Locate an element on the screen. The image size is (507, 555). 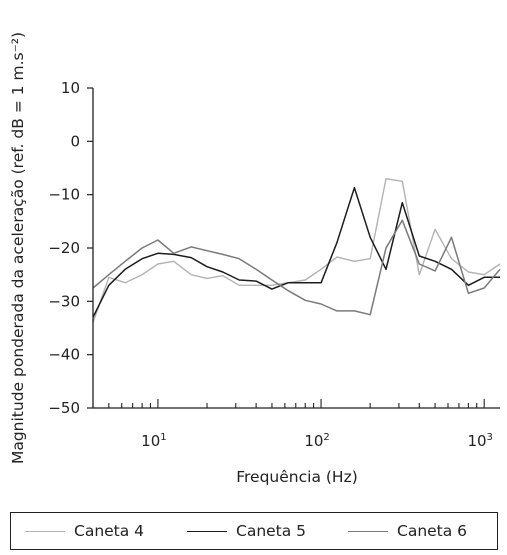
x-tick-label: 10³ is located at coordinates (479, 441).